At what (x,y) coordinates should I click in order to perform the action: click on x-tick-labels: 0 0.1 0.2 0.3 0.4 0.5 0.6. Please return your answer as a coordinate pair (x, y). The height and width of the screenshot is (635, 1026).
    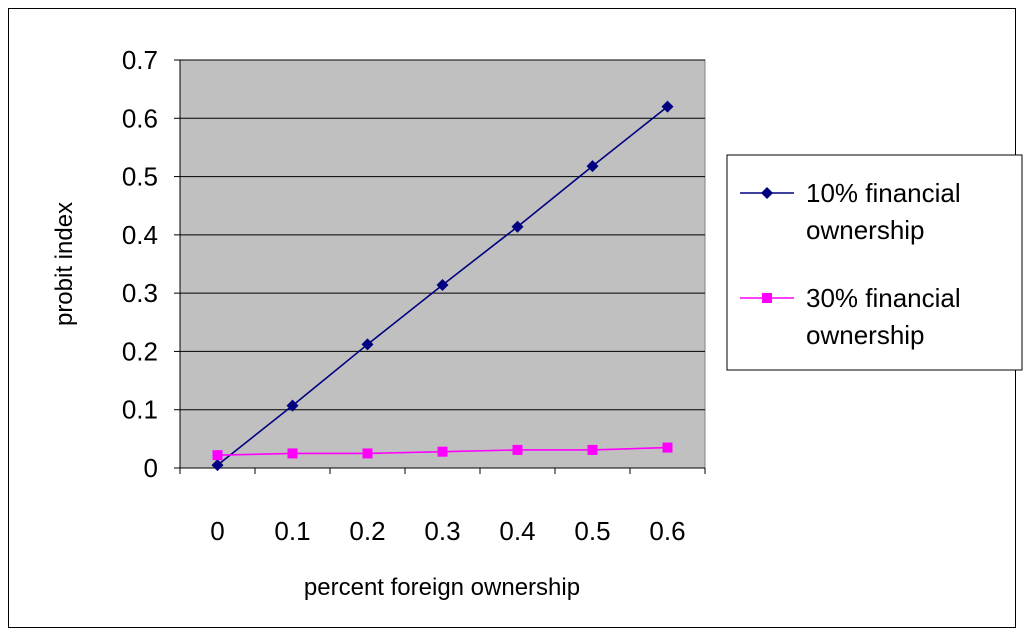
    Looking at the image, I should click on (447, 531).